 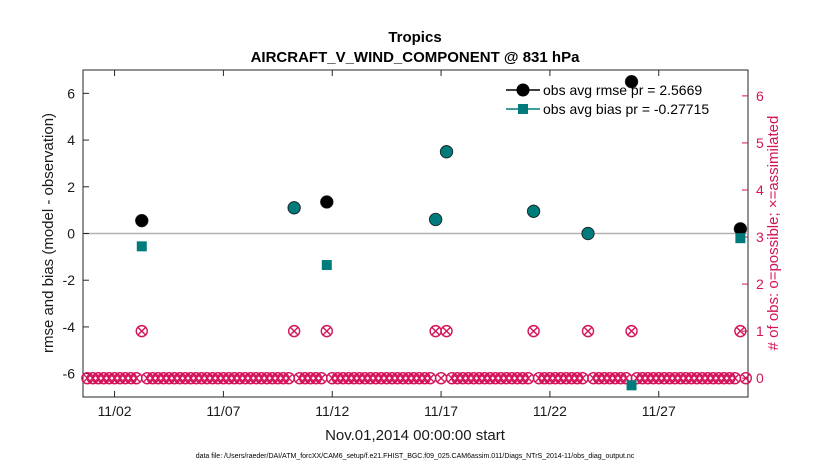 I want to click on x-tick-label: 11/07, so click(x=223, y=411).